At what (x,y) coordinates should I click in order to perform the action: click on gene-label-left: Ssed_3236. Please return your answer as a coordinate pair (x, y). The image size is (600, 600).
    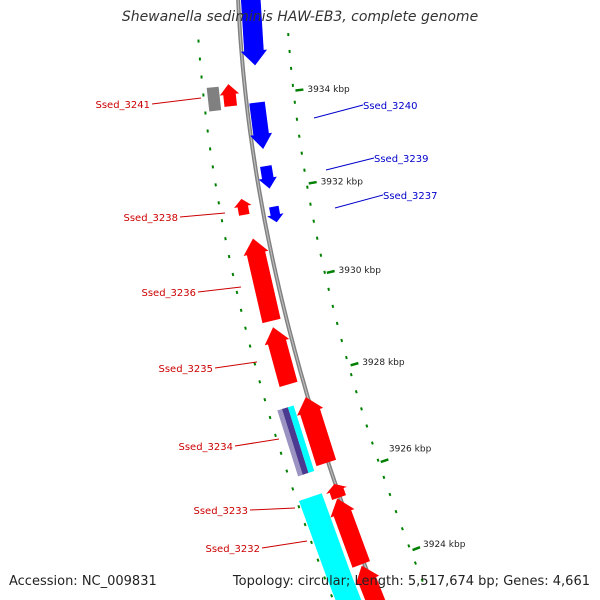
    Looking at the image, I should click on (168, 293).